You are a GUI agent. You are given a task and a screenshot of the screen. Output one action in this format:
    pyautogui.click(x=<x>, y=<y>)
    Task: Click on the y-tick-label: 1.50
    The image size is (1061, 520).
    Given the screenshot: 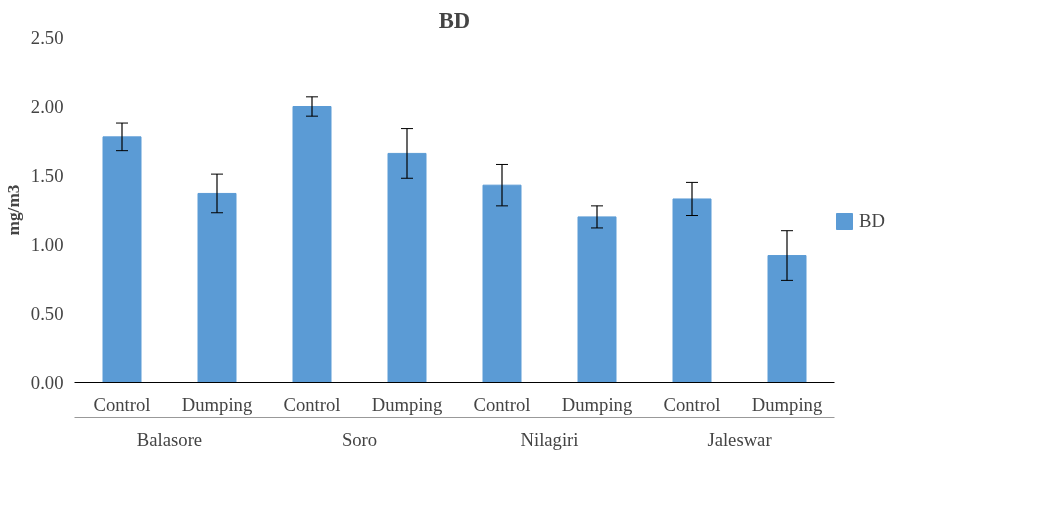 What is the action you would take?
    pyautogui.click(x=47, y=175)
    